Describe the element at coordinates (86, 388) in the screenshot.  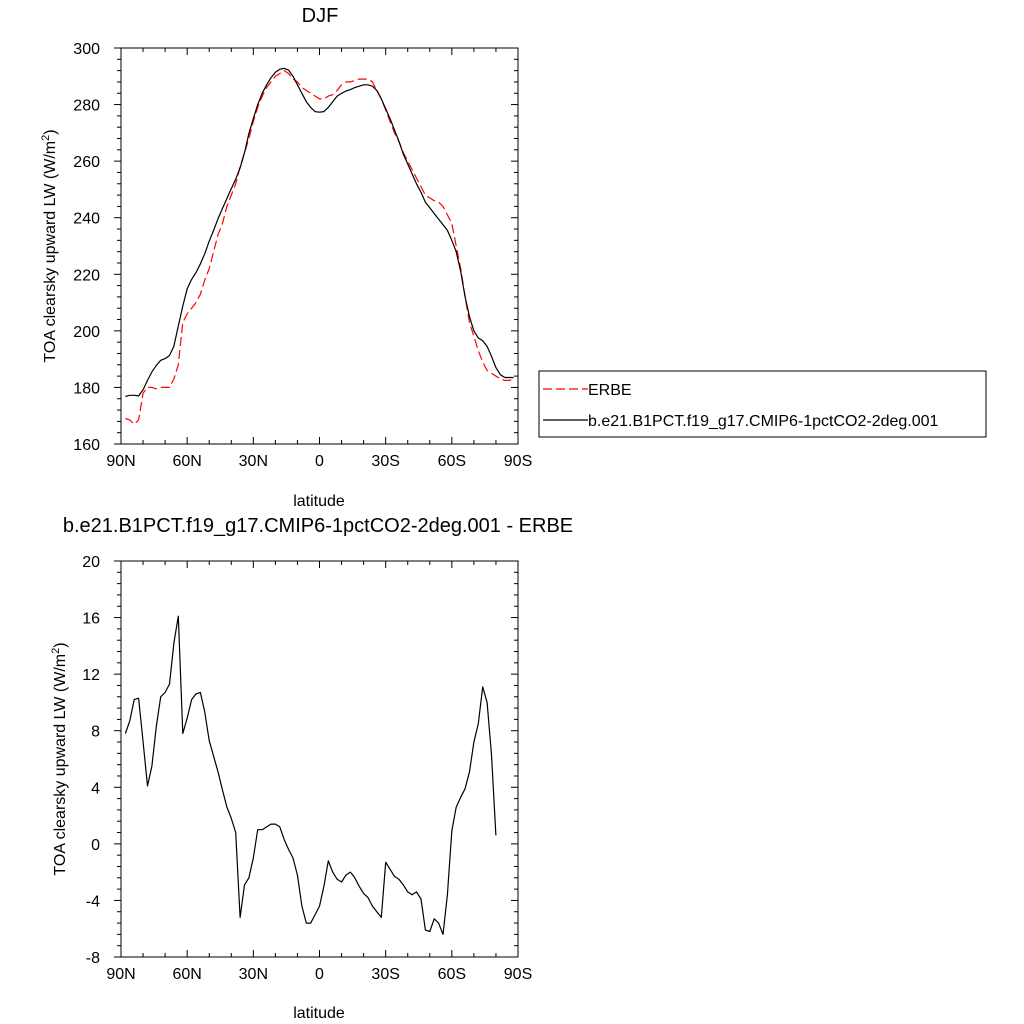
I see `y-tick-label: 180` at that location.